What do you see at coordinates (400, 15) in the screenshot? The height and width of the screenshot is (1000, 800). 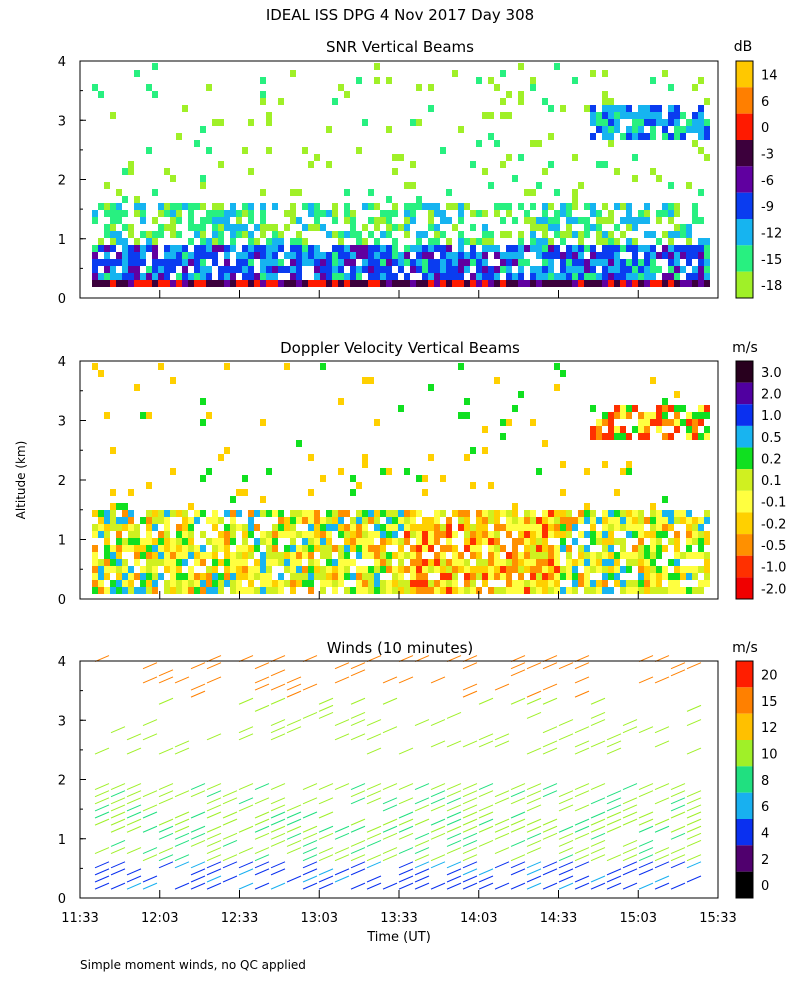 I see `figure-title: IDEAL ISS DPG 4 Nov 2017 Day 308` at bounding box center [400, 15].